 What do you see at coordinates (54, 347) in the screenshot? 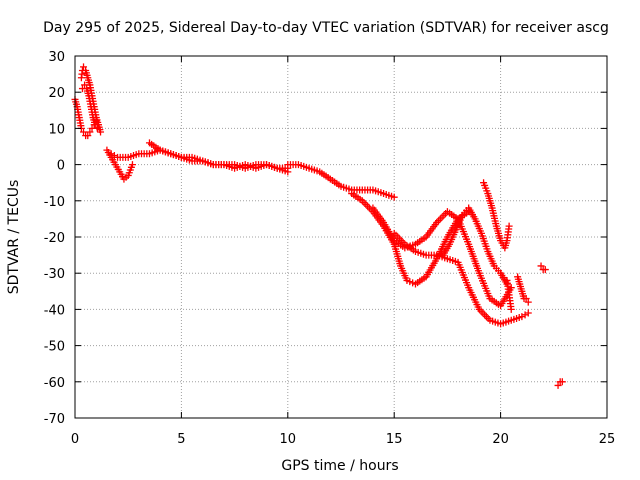
I see `y-tick-label: -50` at bounding box center [54, 347].